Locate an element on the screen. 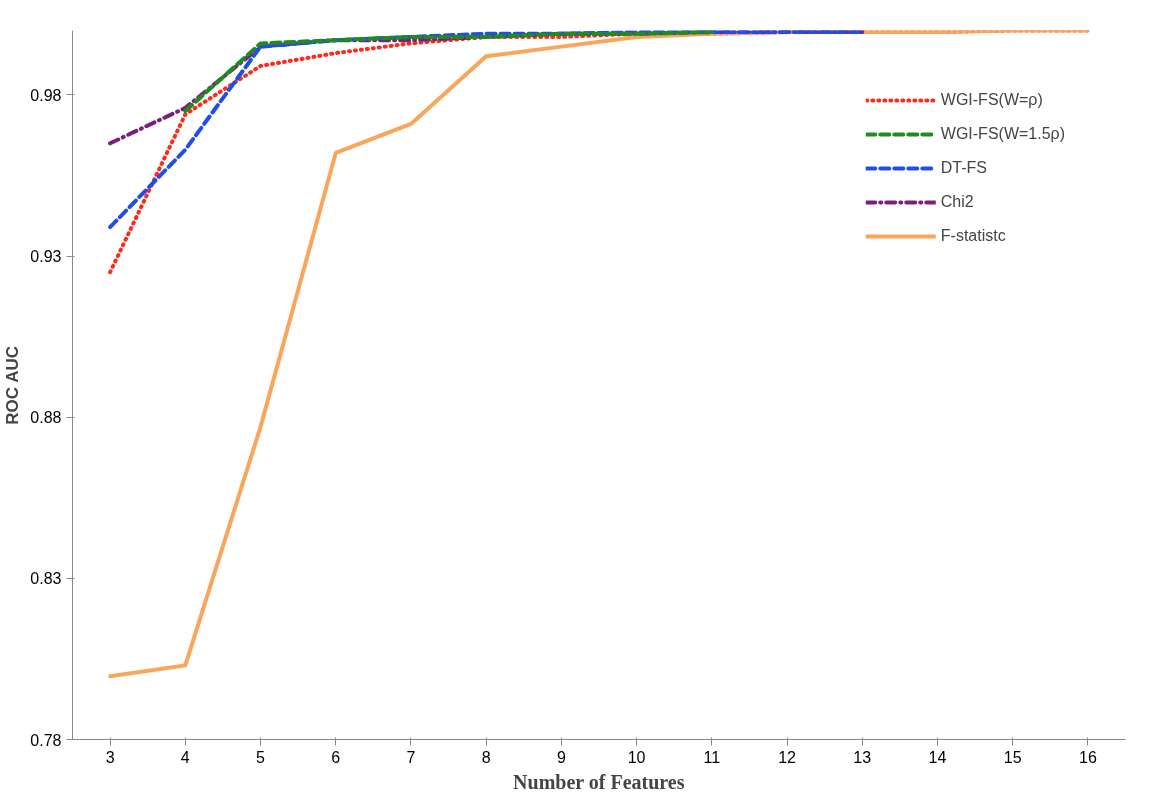 The height and width of the screenshot is (803, 1155). legend-label: WGI-FS(W=1.5ρ) is located at coordinates (1002, 134).